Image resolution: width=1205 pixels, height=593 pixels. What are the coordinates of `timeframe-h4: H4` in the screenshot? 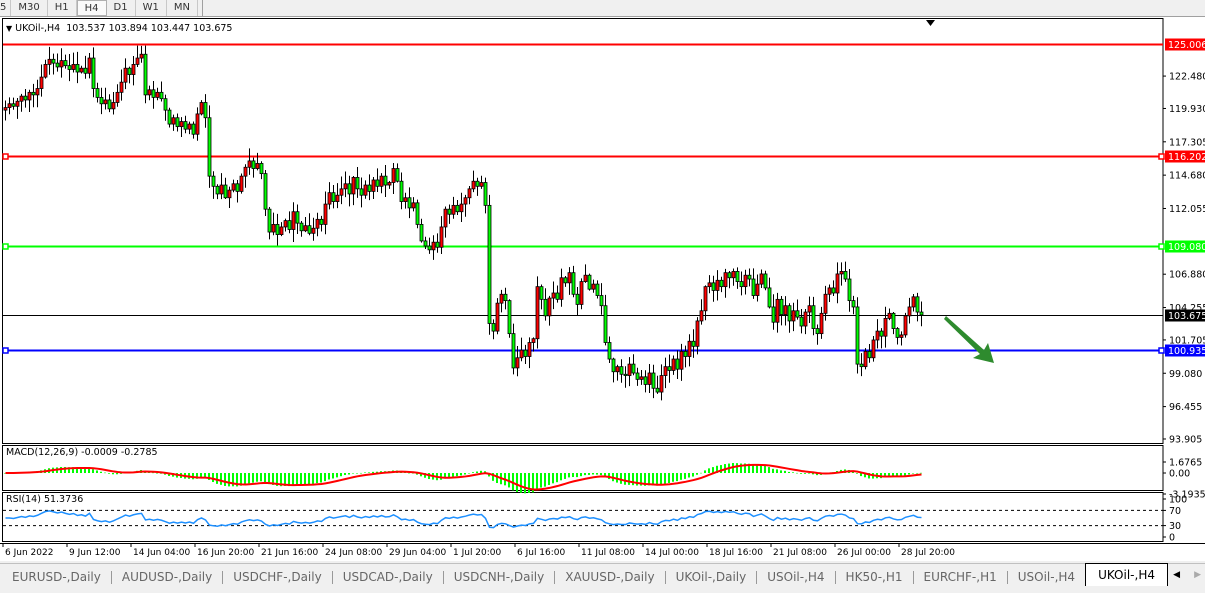 It's located at (91, 8).